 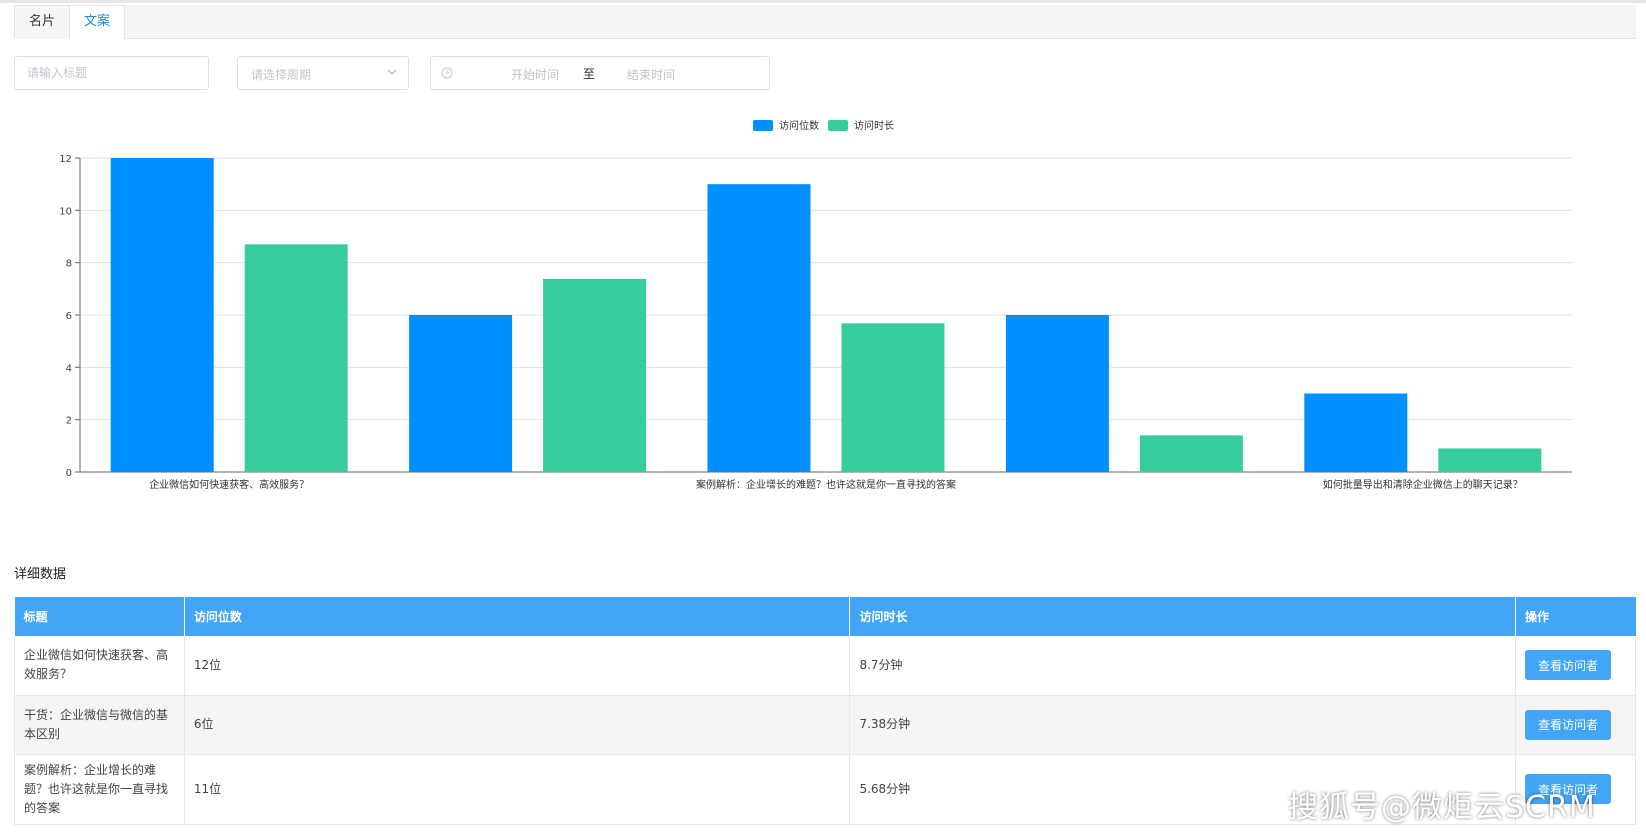 I want to click on x-tick-label: 企业微信如何快速获客、高效服务？, so click(x=229, y=484).